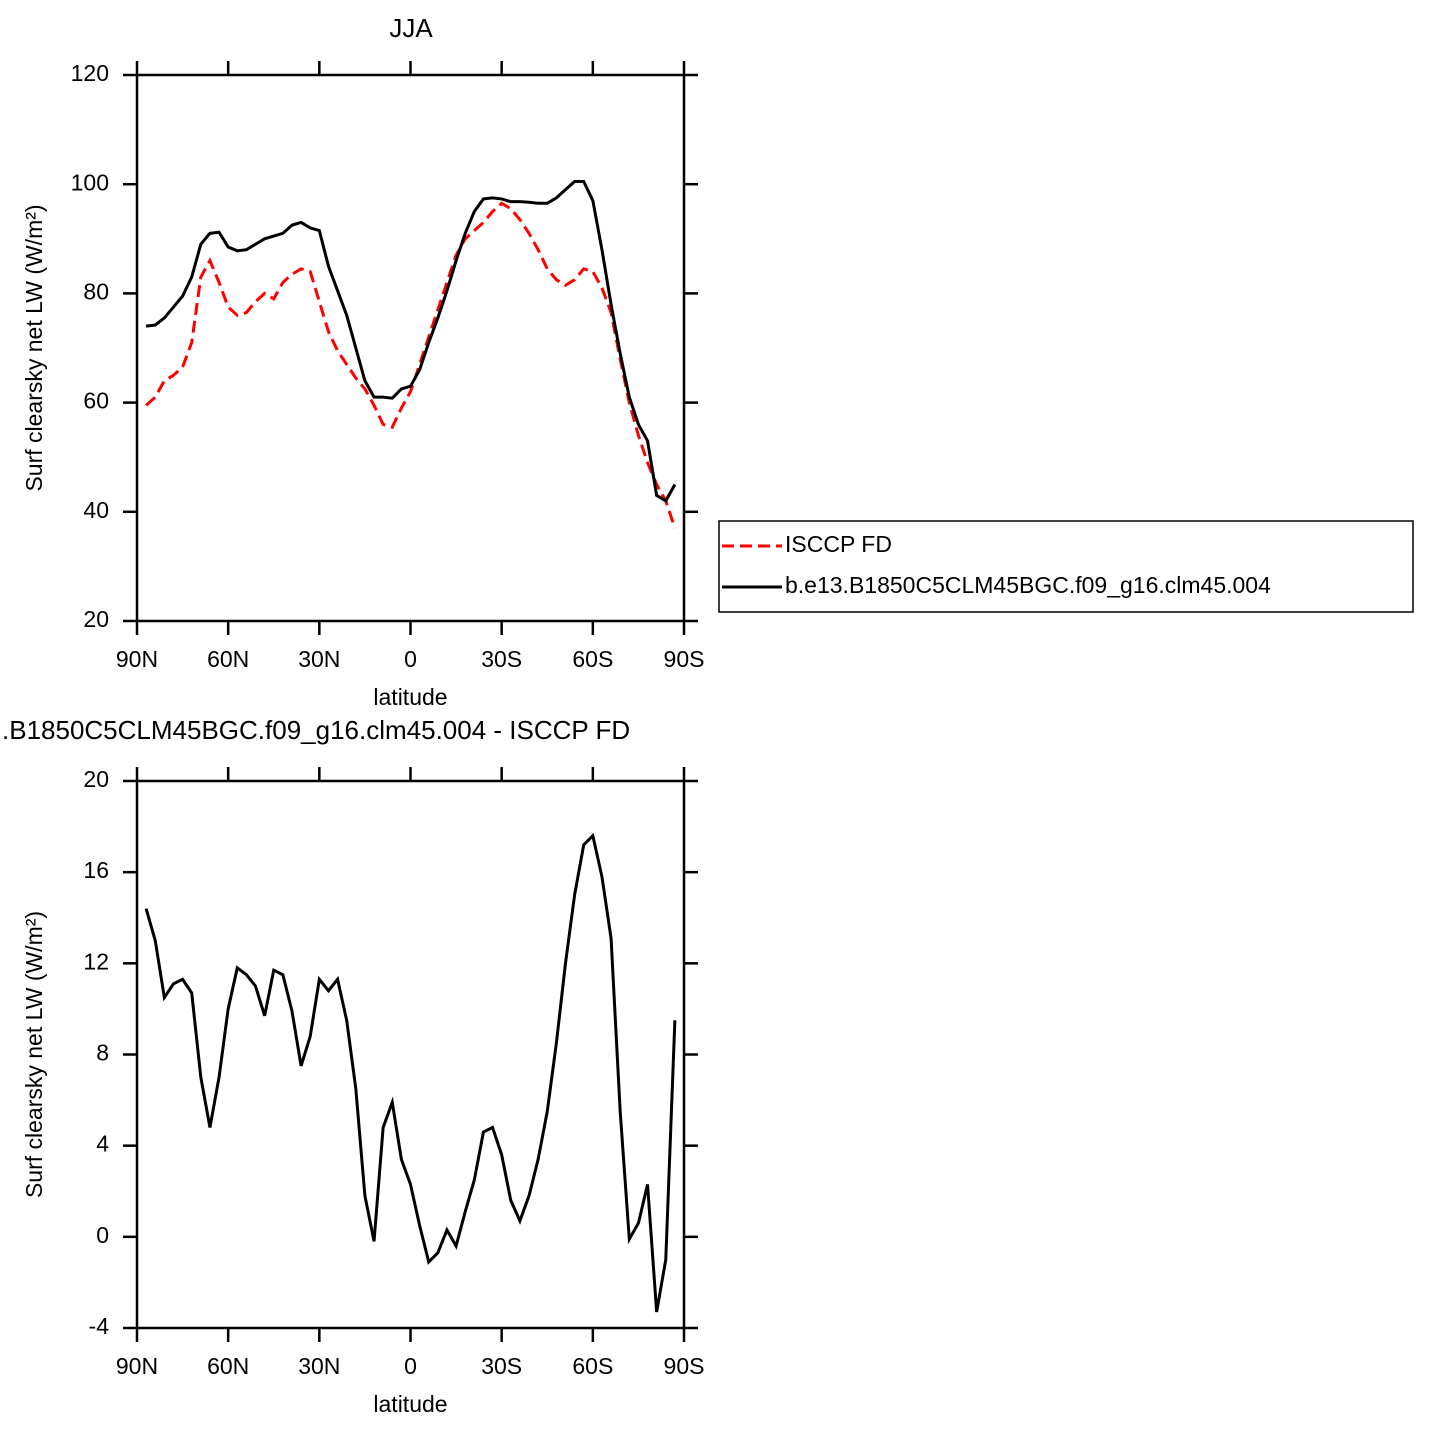 Image resolution: width=1433 pixels, height=1430 pixels. Describe the element at coordinates (90, 182) in the screenshot. I see `y-tick-label: 100` at that location.